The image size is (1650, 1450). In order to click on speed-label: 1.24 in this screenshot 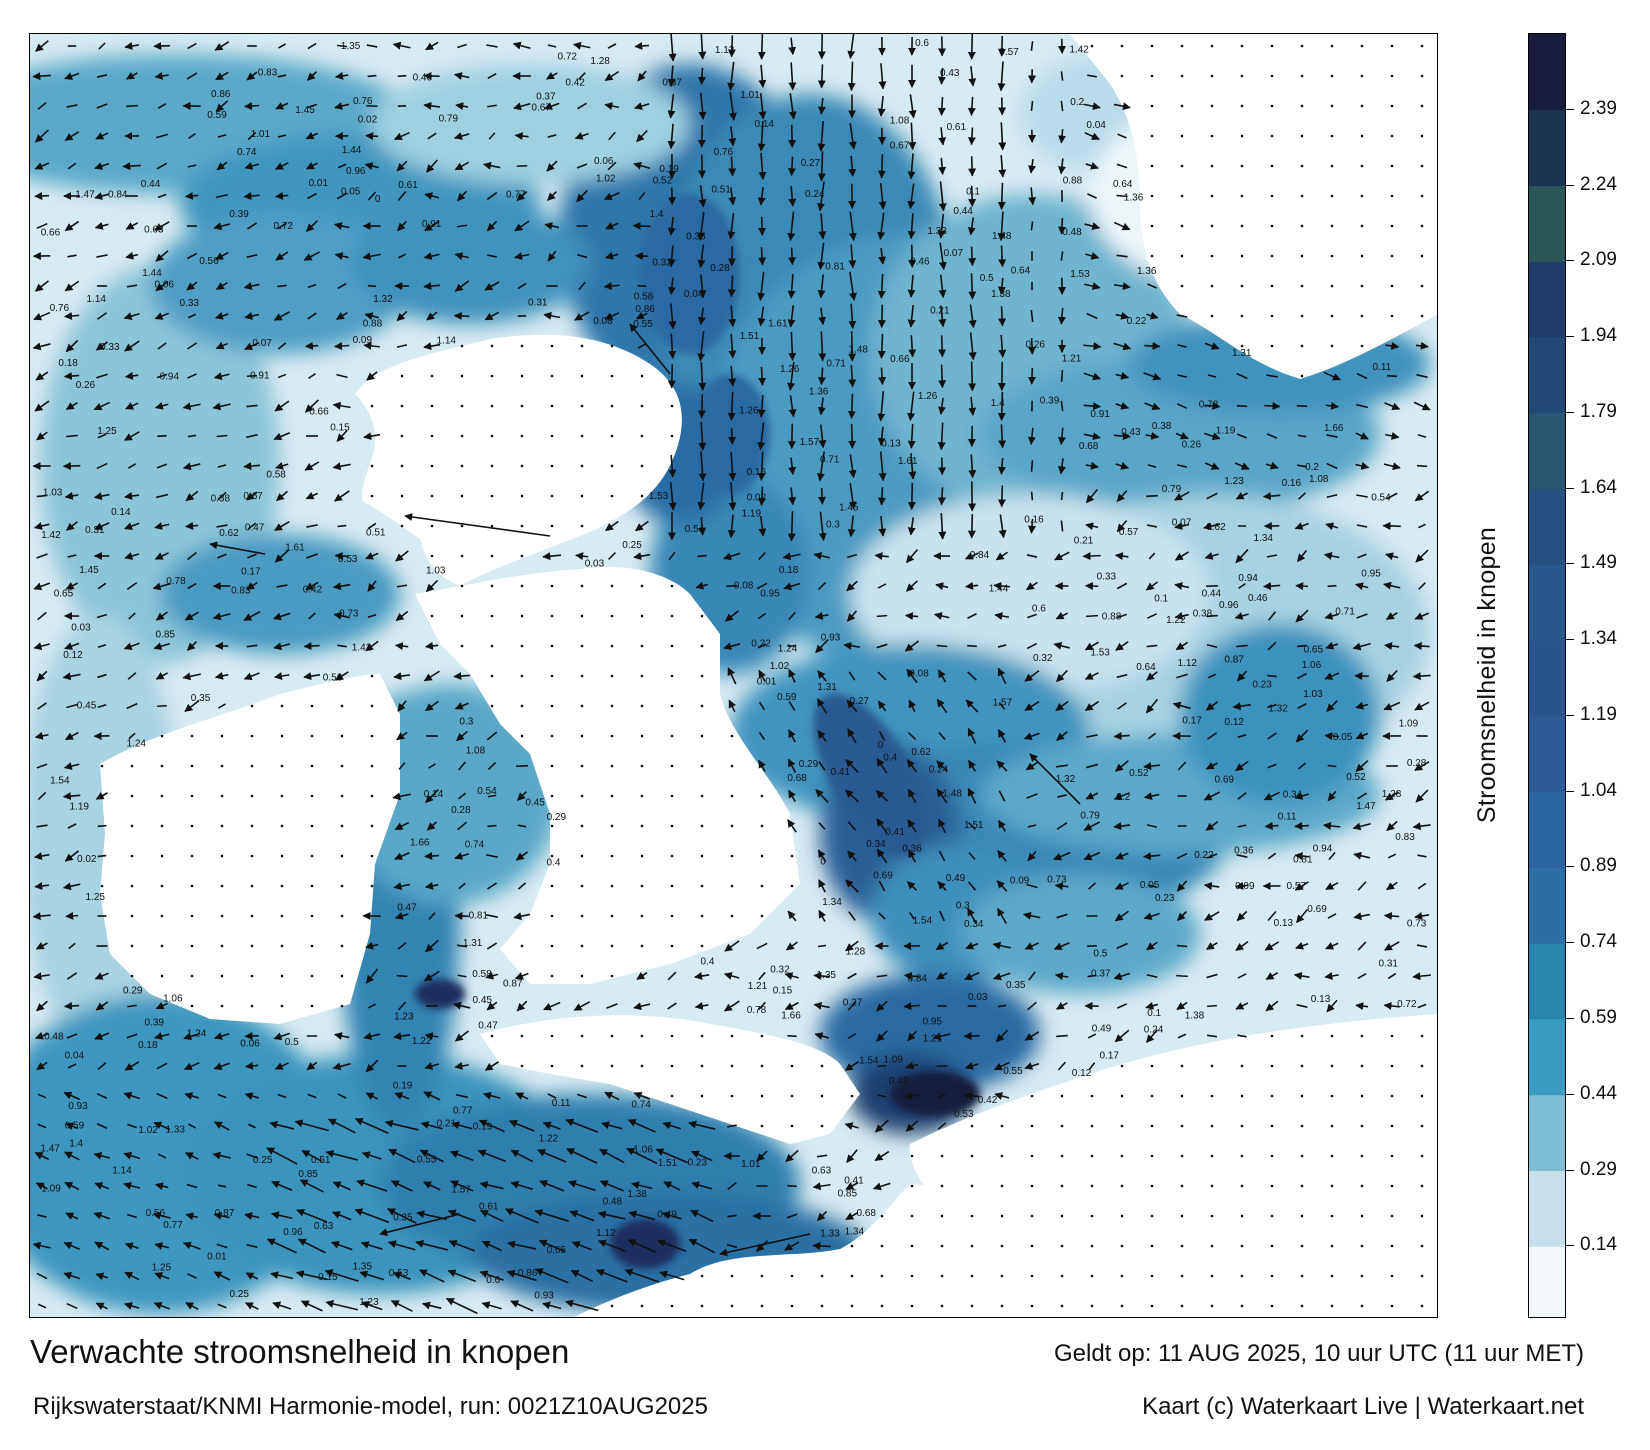, I will do `click(137, 744)`.